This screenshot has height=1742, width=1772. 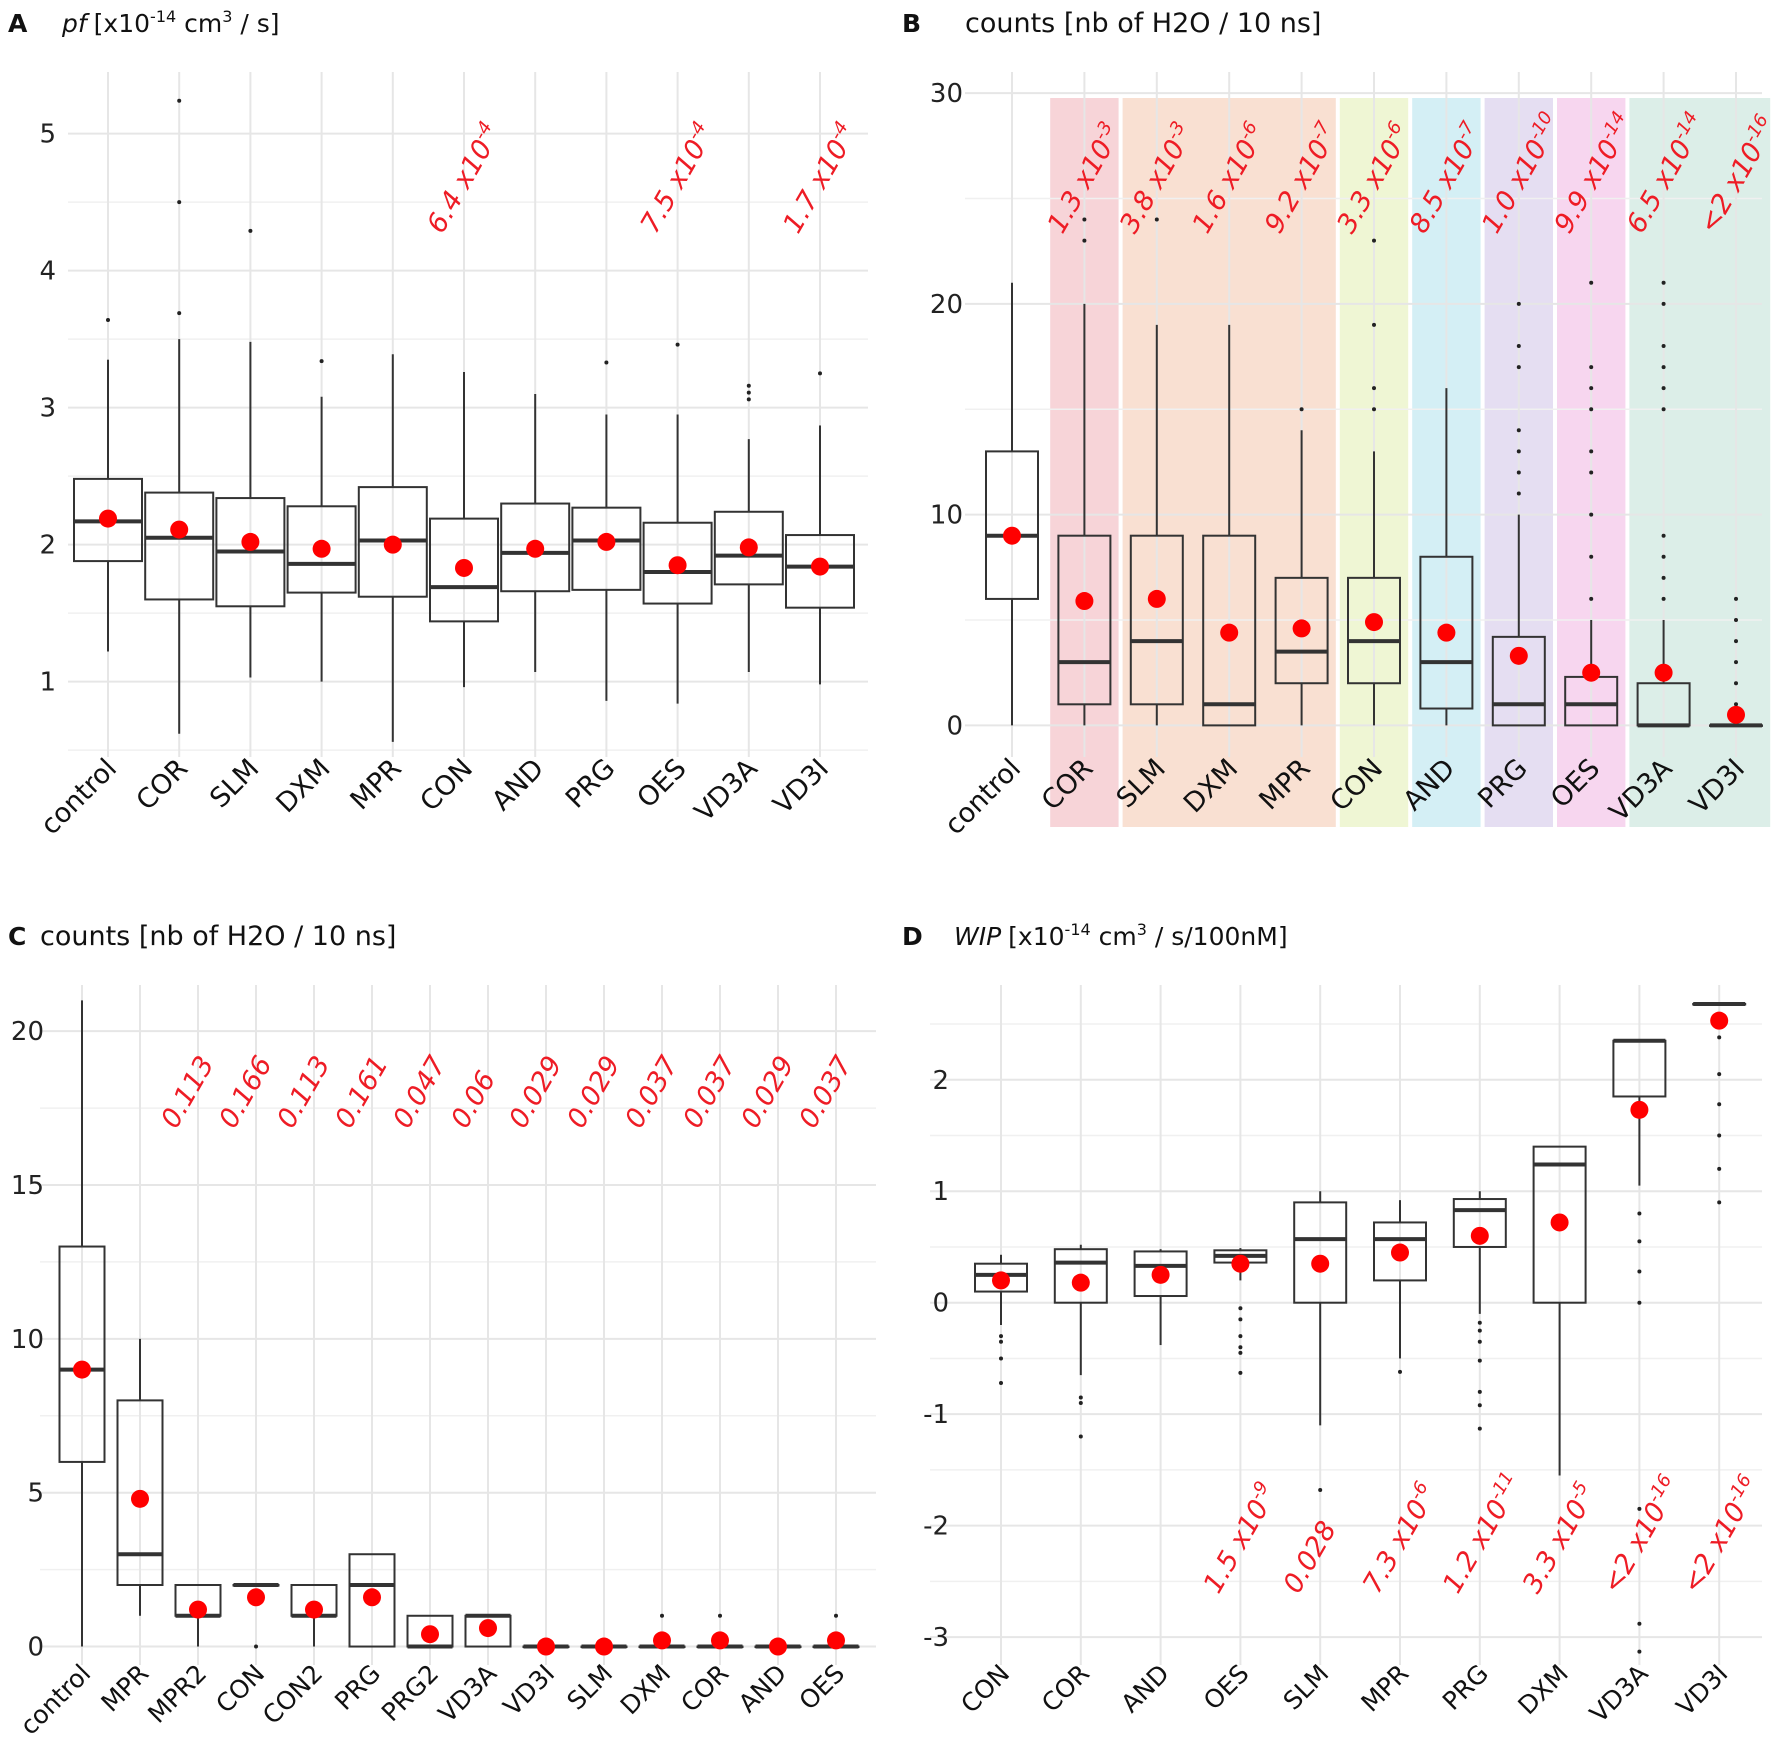 I want to click on y-tick-label: 0, so click(x=35, y=1648).